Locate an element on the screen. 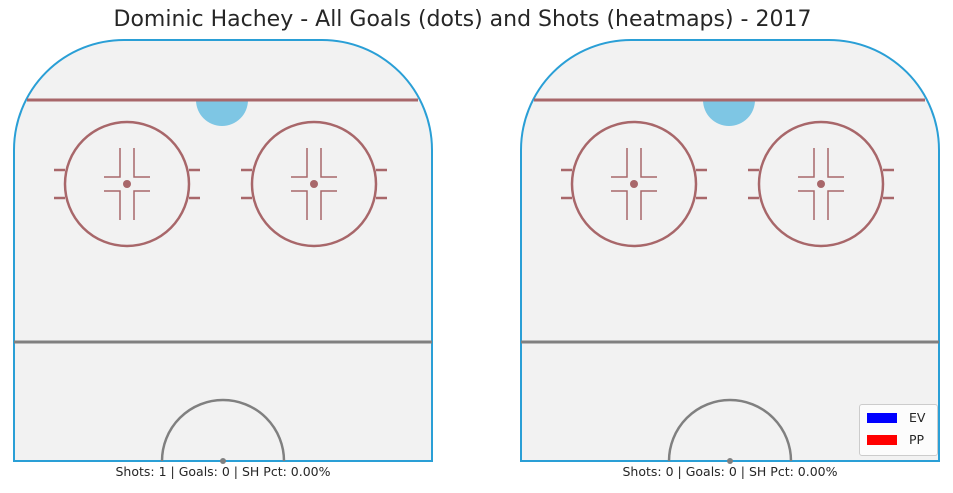 The width and height of the screenshot is (953, 493). right-center-circle is located at coordinates (730, 430).